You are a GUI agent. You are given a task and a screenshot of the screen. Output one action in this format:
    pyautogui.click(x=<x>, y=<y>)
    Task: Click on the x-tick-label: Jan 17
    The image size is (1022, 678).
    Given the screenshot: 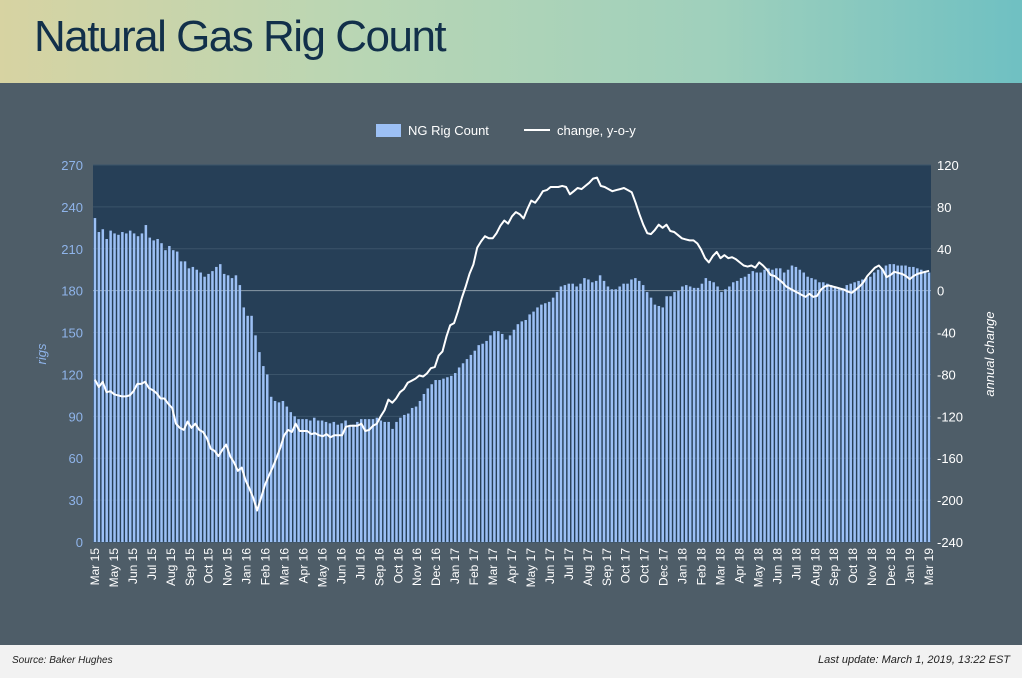 What is the action you would take?
    pyautogui.click(x=455, y=566)
    